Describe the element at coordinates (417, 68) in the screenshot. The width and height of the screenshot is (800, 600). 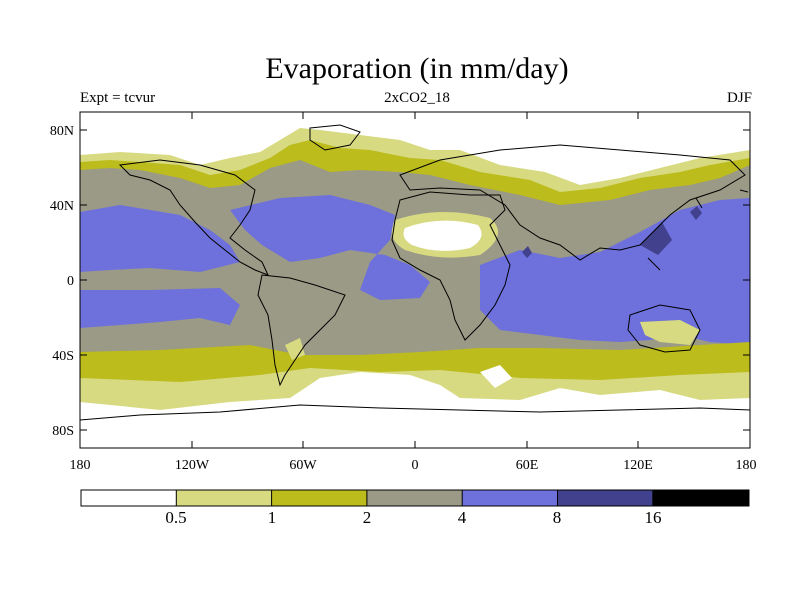
I see `map-title: Evaporation (in mm/day)` at that location.